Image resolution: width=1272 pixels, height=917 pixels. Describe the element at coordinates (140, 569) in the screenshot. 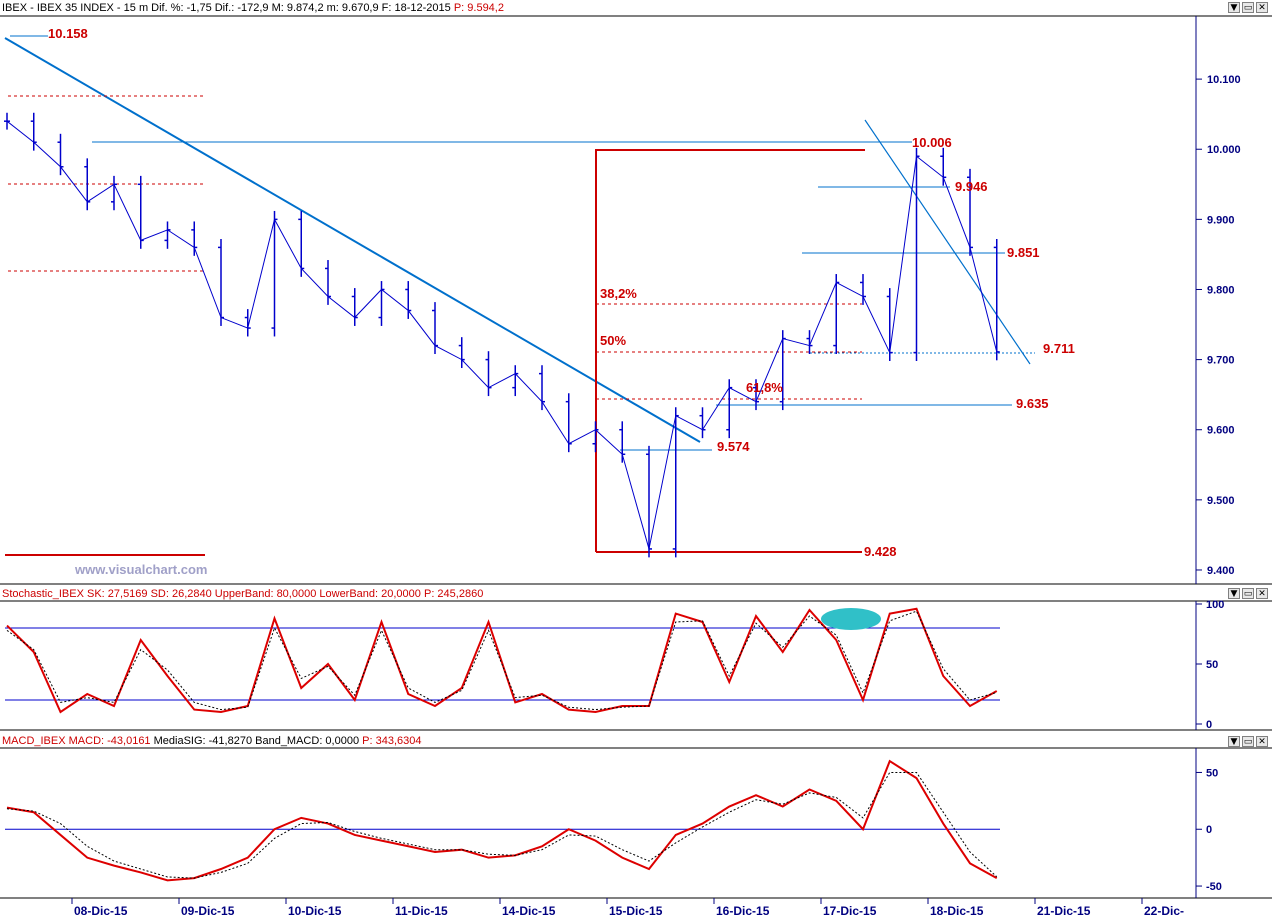

I see `watermark: www.visualchart.com` at that location.